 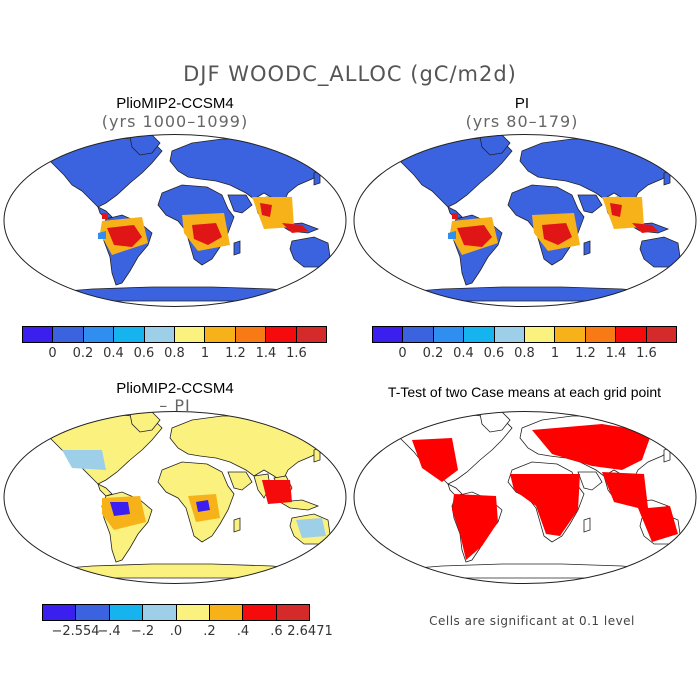 What do you see at coordinates (75, 631) in the screenshot?
I see `colorbar-tick-label: −2.554` at bounding box center [75, 631].